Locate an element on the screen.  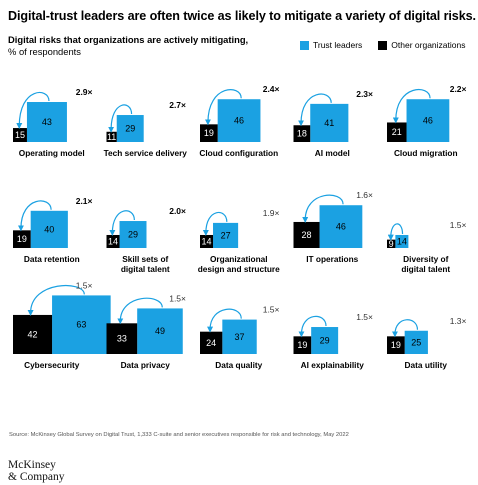
bar-trust-leaders-data-utility is located at coordinates (416, 342).